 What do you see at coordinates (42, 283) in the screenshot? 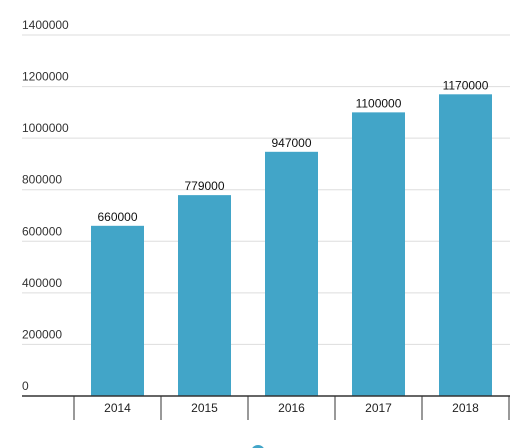
I see `y-tick-label: 400000` at bounding box center [42, 283].